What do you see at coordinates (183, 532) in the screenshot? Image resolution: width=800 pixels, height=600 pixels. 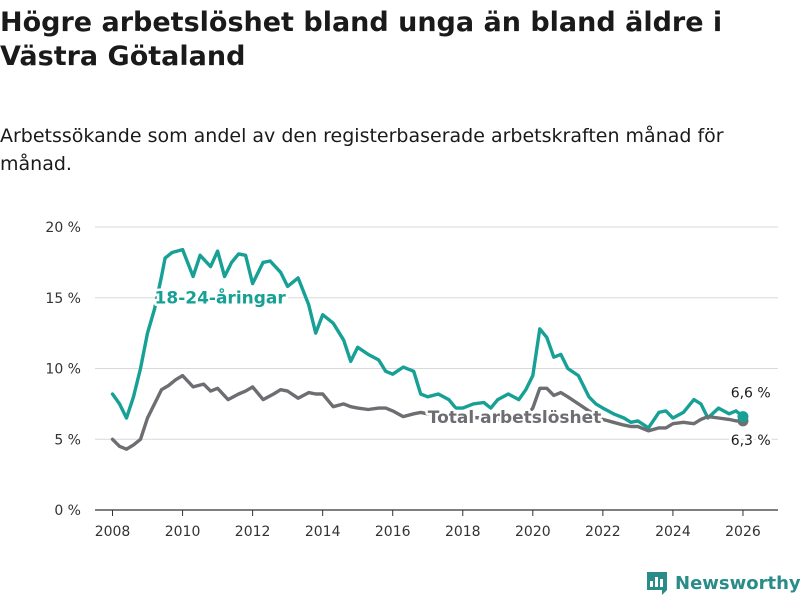 I see `x-tick-label: 2010` at bounding box center [183, 532].